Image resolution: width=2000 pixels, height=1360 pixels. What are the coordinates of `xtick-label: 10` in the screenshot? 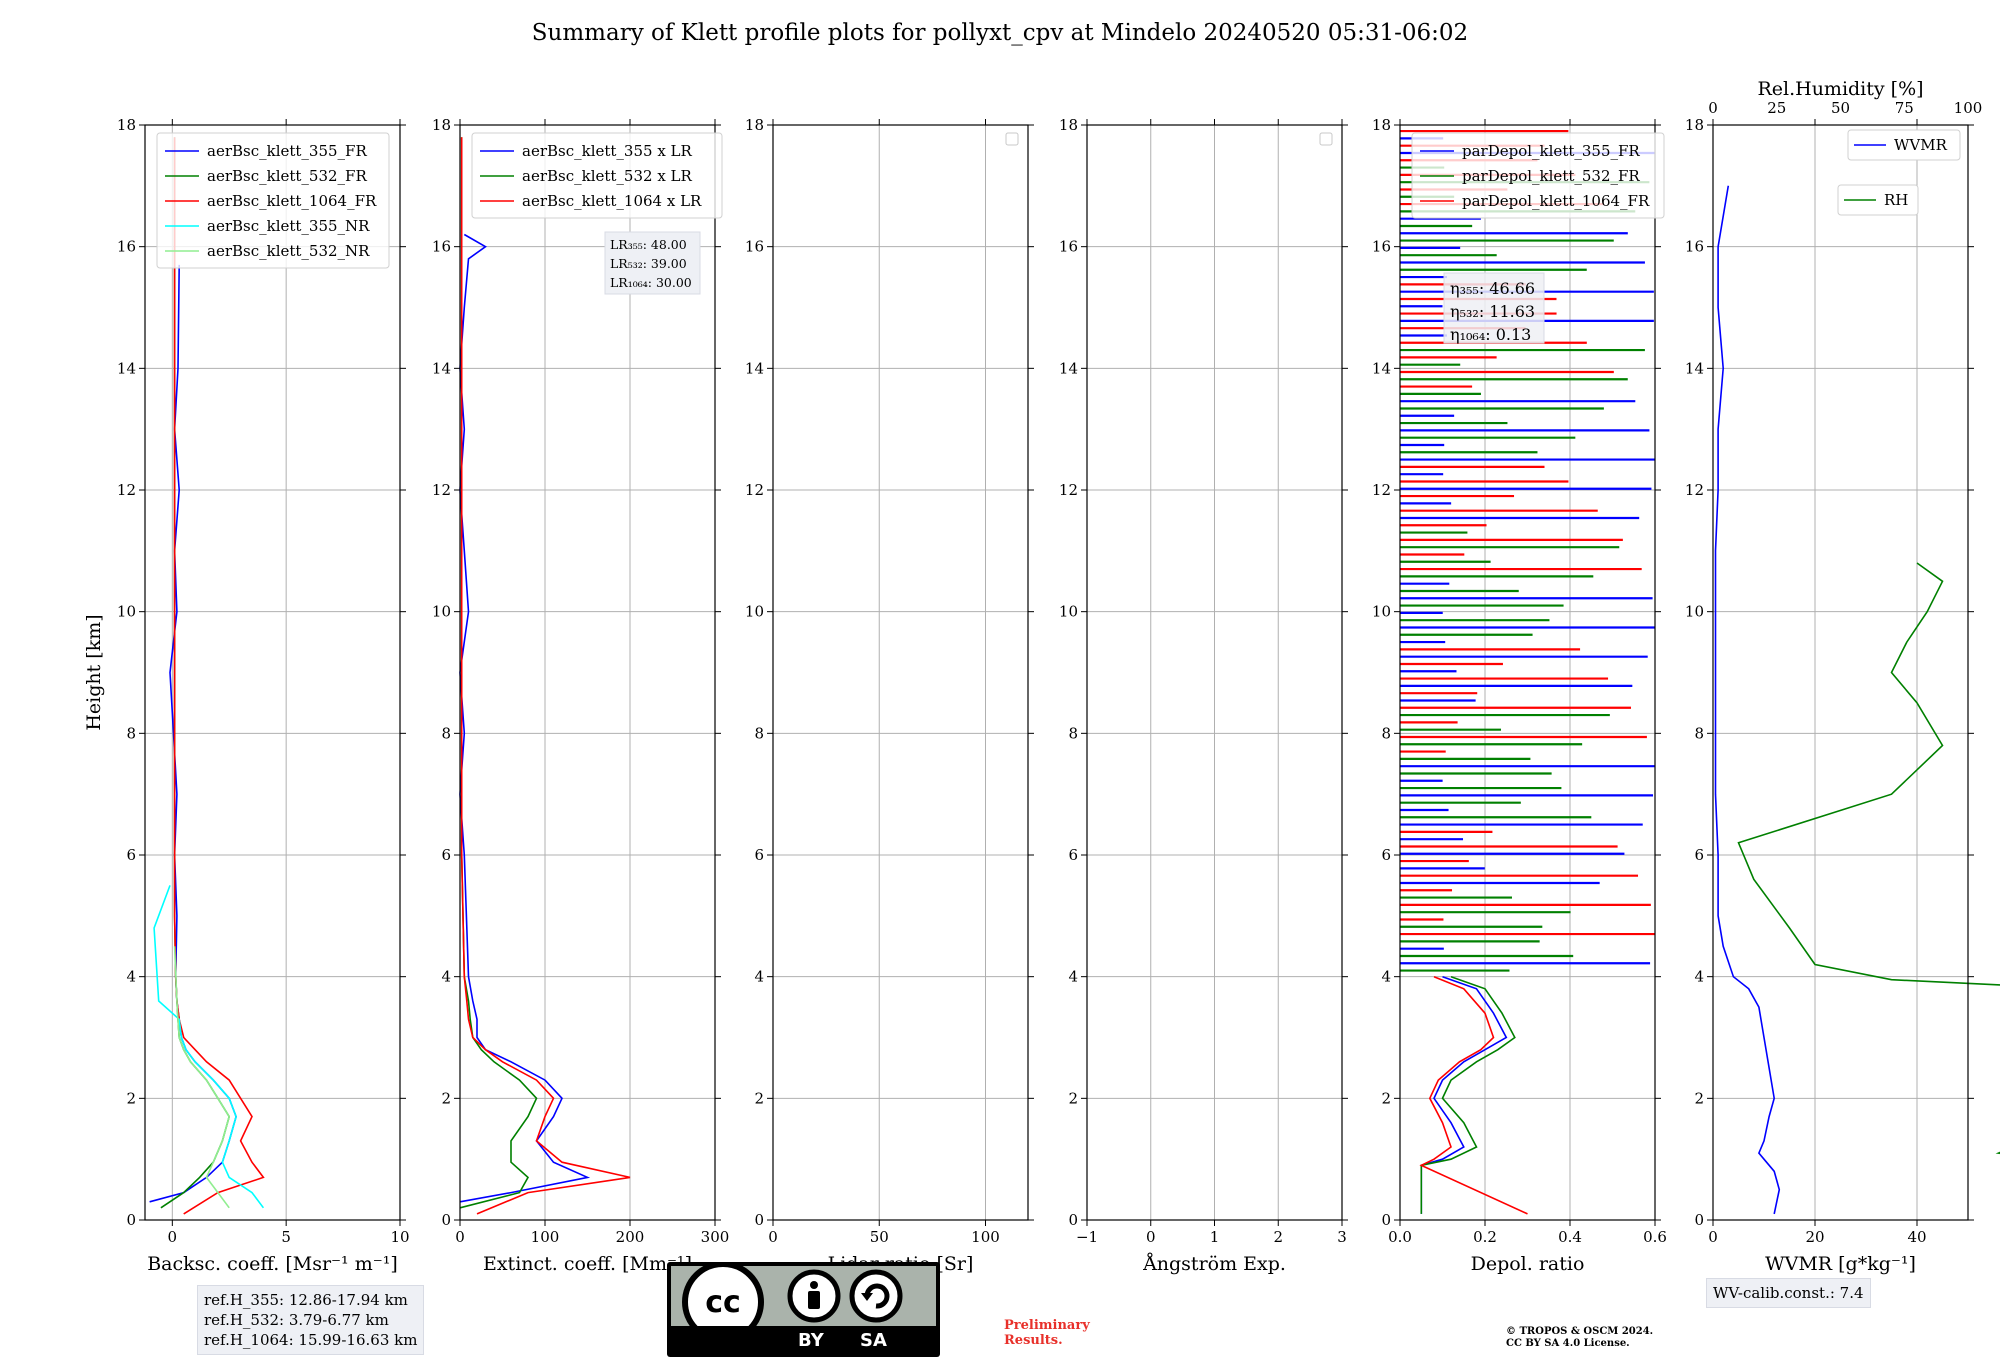 It's located at (399, 1237).